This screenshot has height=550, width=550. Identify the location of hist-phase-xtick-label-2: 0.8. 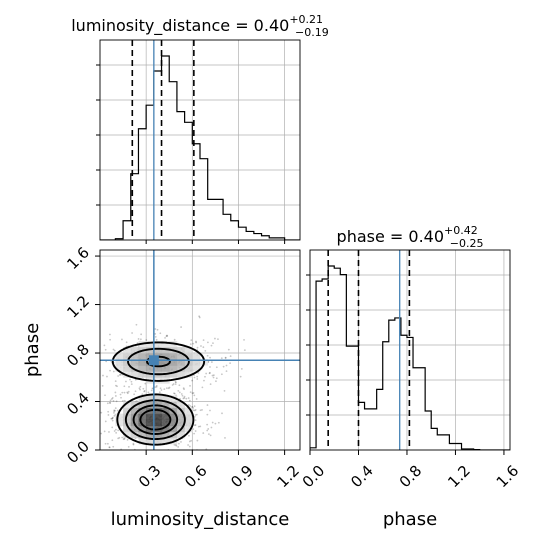
(411, 477).